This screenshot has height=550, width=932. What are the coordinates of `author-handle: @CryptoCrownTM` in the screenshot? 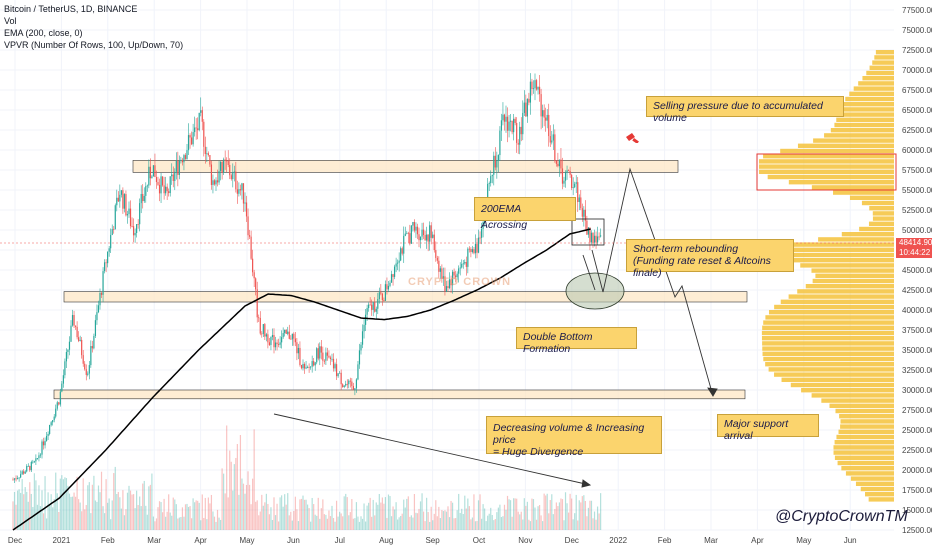 It's located at (841, 516).